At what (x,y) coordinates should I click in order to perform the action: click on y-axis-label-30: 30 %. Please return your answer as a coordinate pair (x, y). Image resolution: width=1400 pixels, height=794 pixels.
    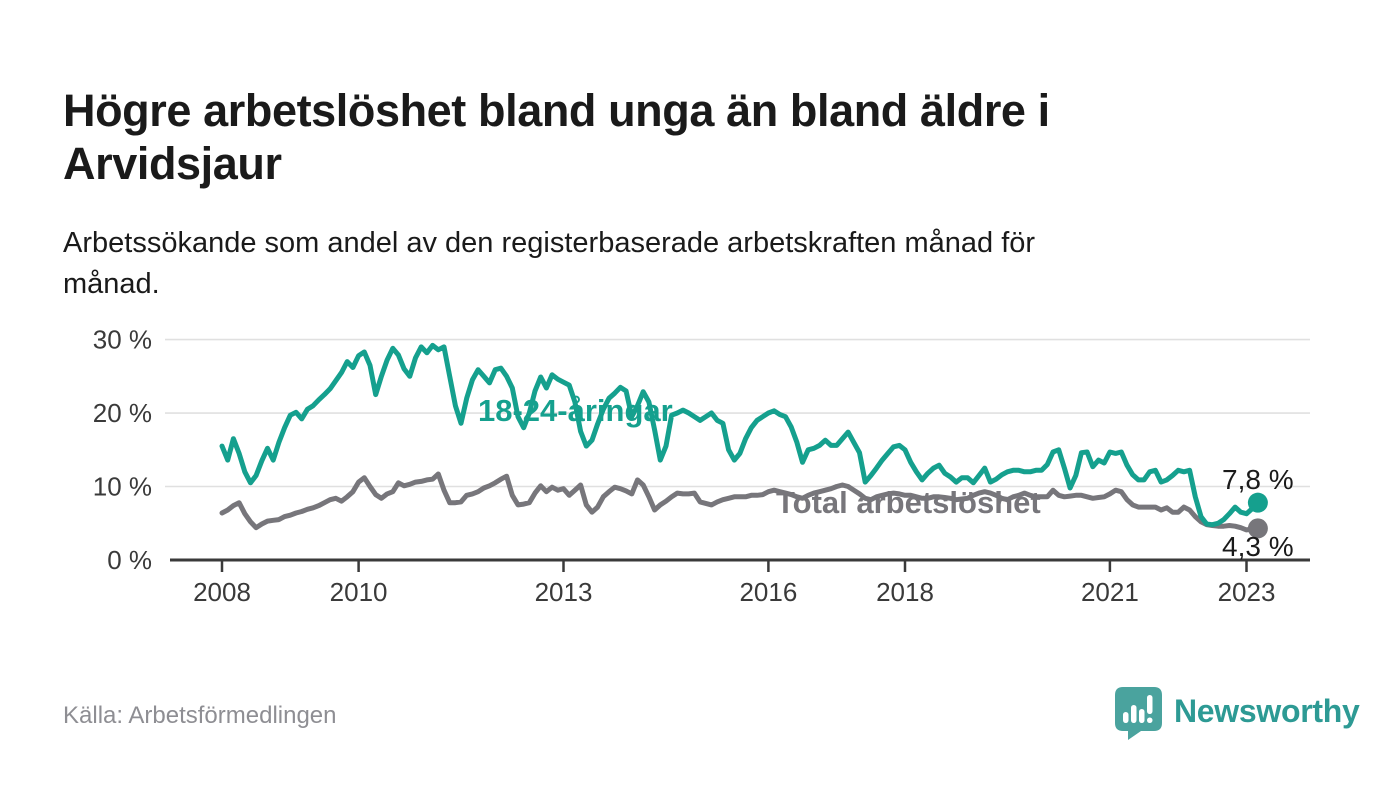
    Looking at the image, I should click on (122, 340).